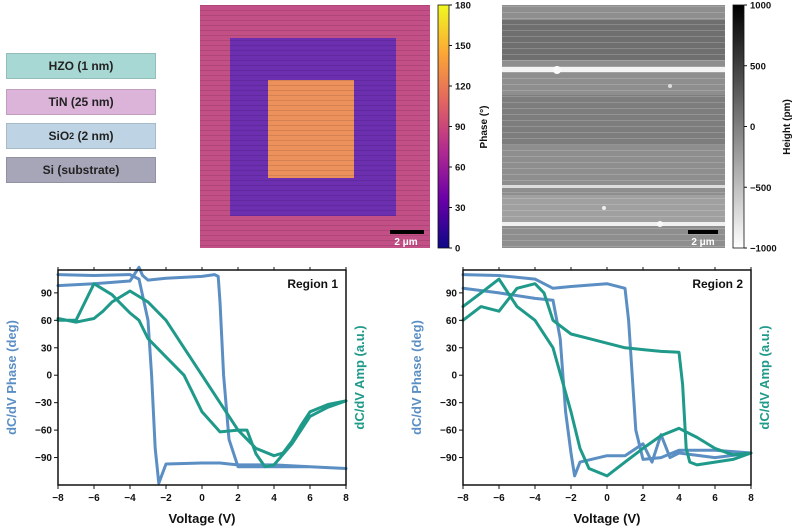  I want to click on phase-scalebar-label: 2 μm, so click(405, 242).